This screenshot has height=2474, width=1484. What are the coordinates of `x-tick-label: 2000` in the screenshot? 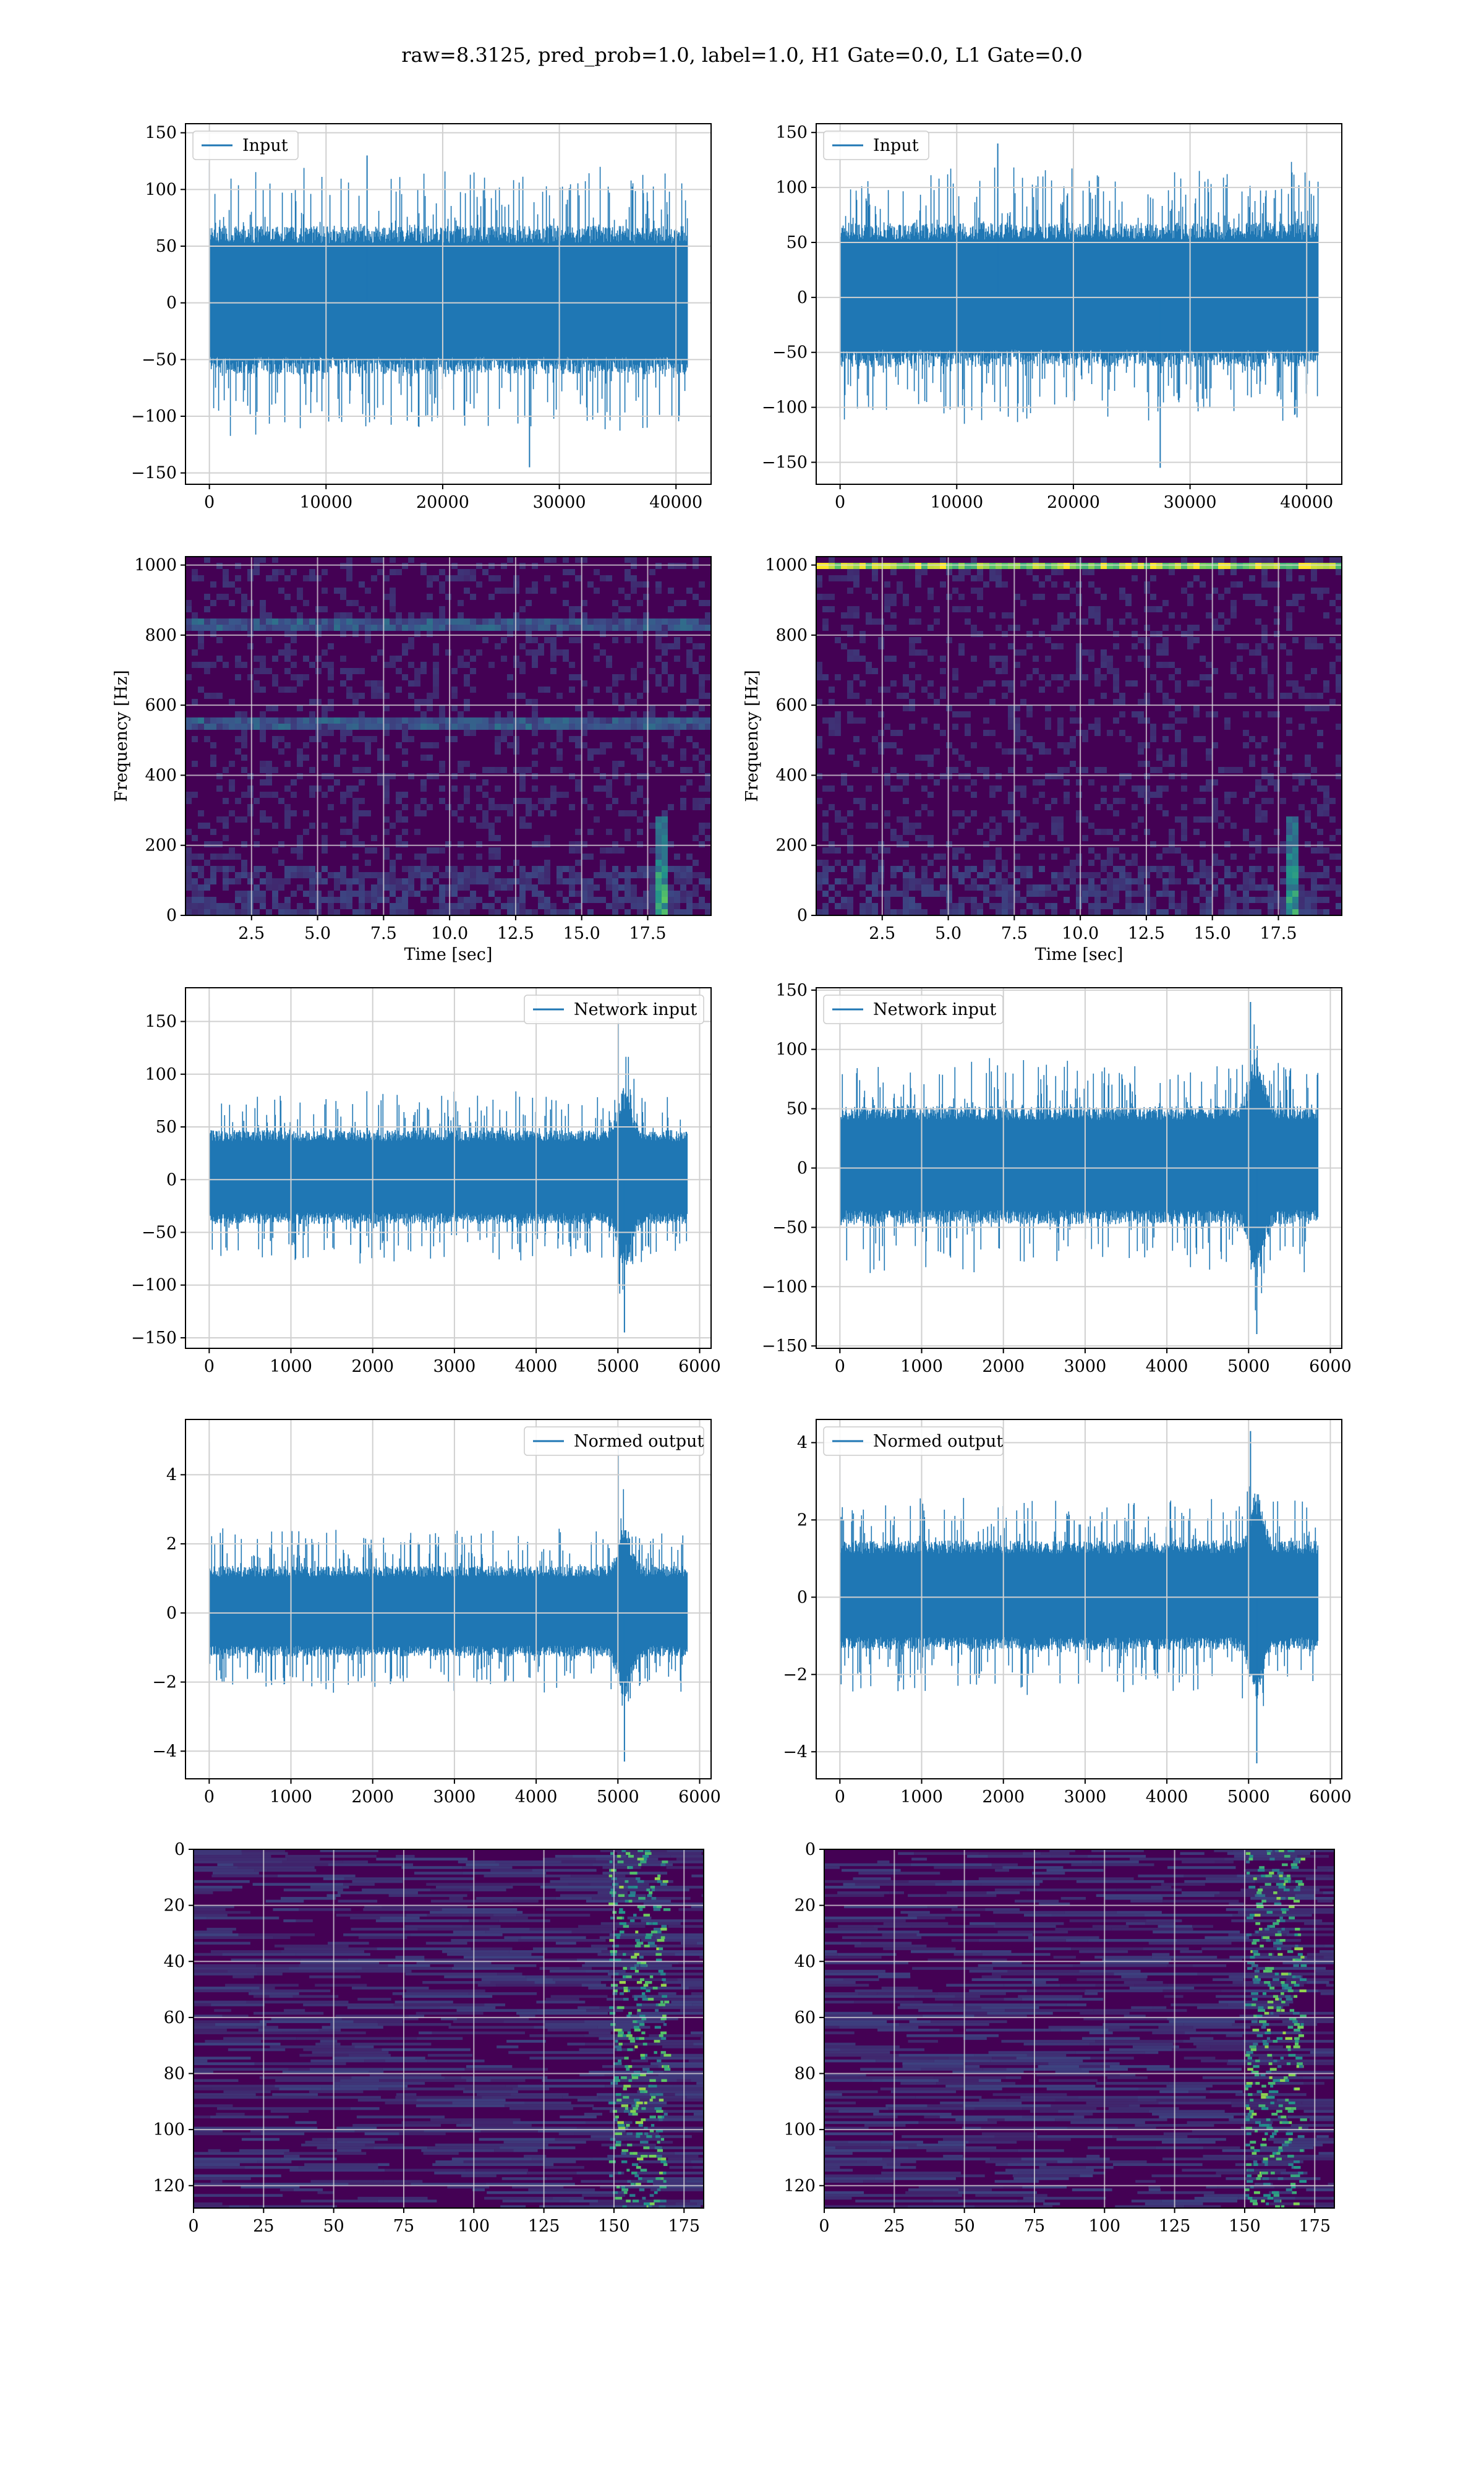 It's located at (372, 1797).